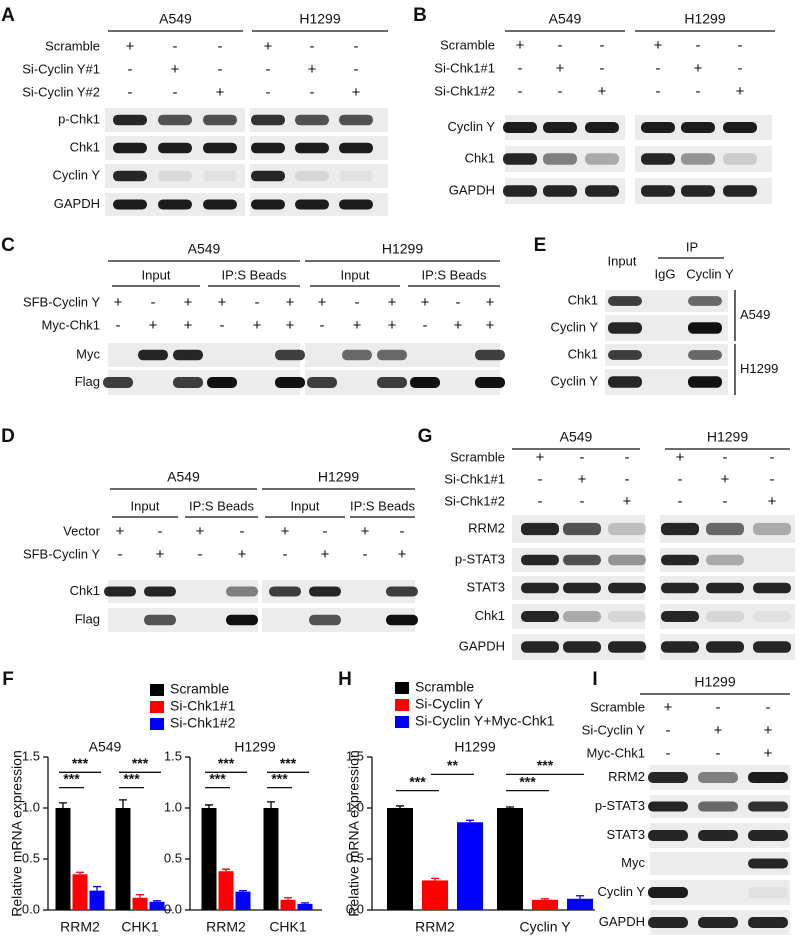  What do you see at coordinates (467, 44) in the screenshot?
I see `condition-label: Scramble` at bounding box center [467, 44].